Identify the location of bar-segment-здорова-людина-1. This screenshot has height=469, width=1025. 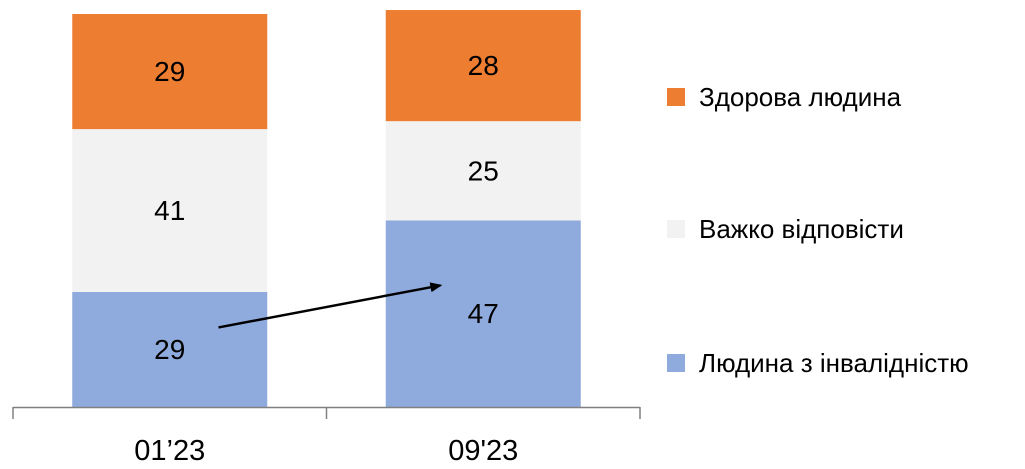
(483, 66).